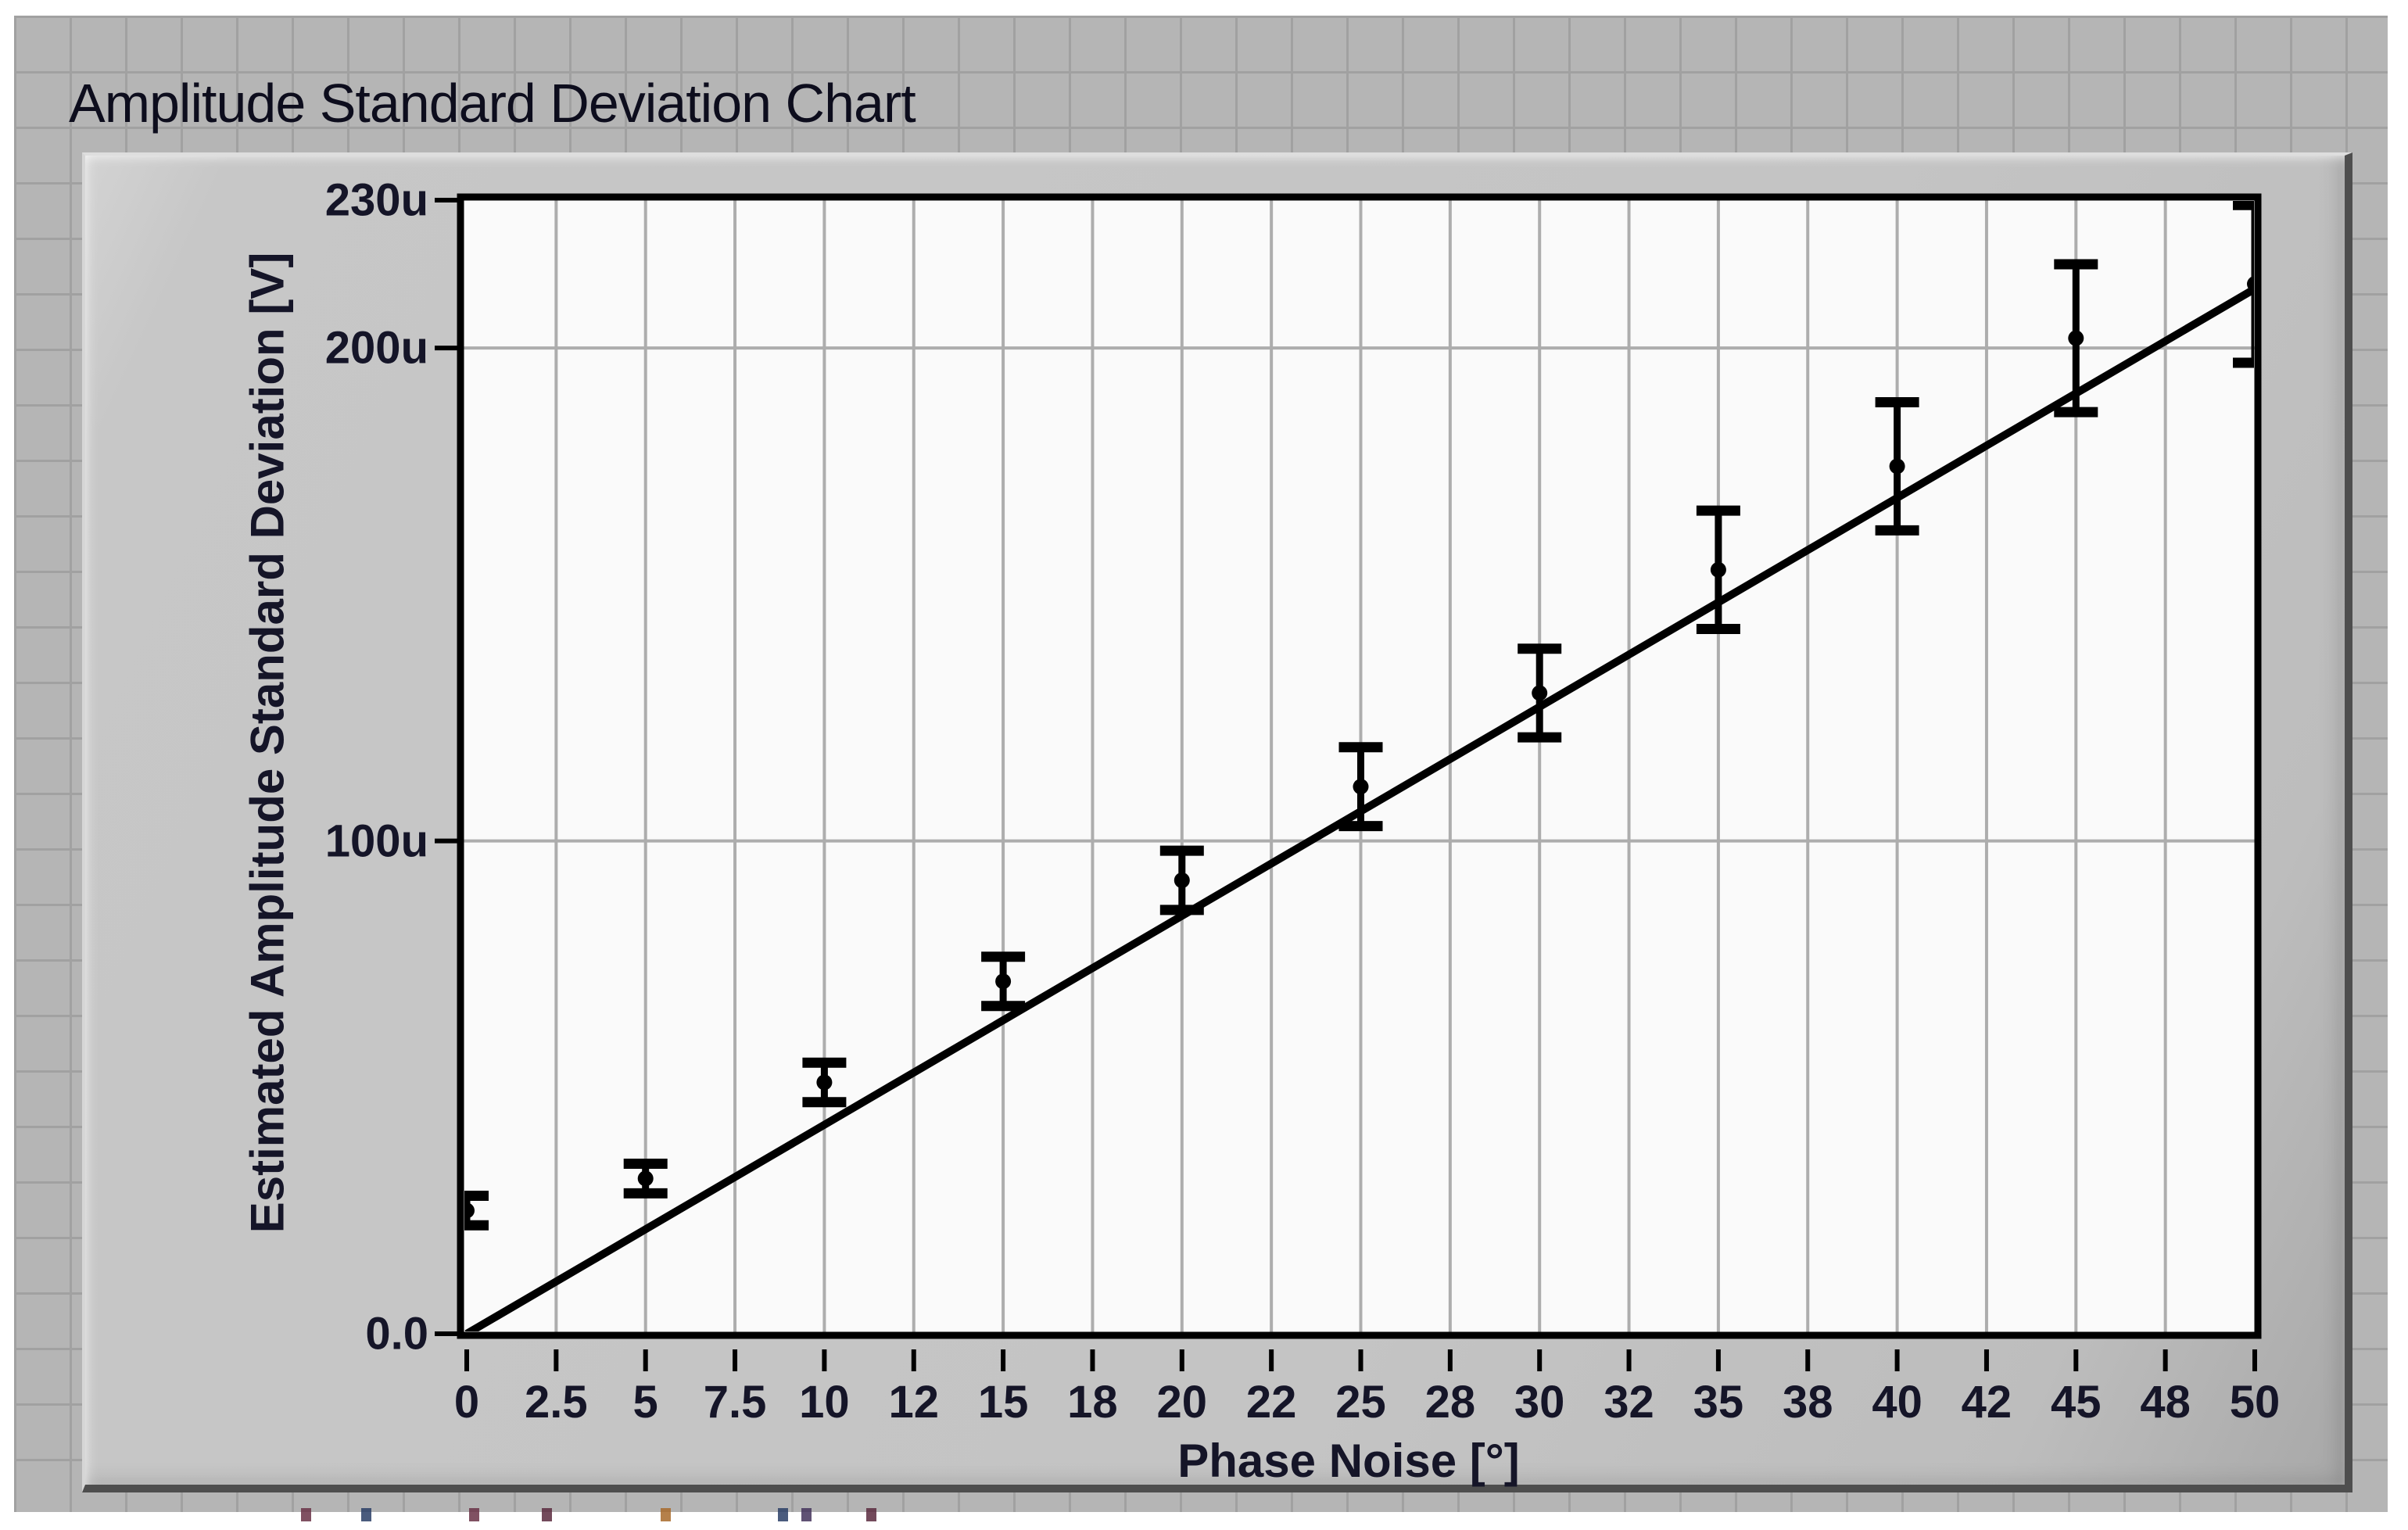 The width and height of the screenshot is (2408, 1530). I want to click on x-tick-label: 50, so click(2255, 1402).